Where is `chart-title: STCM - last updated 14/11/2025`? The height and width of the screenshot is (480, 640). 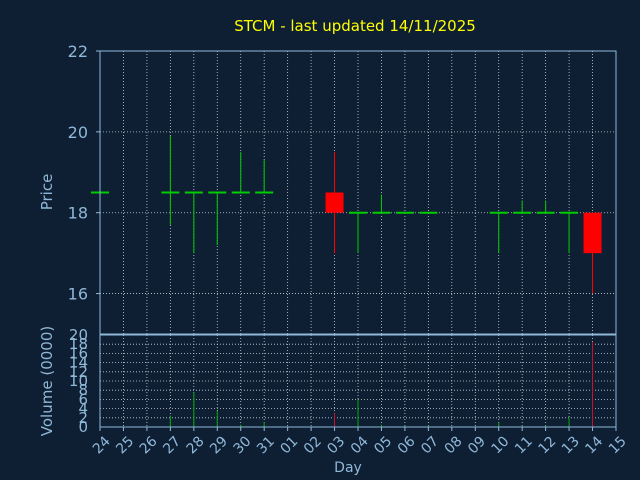 chart-title: STCM - last updated 14/11/2025 is located at coordinates (355, 26).